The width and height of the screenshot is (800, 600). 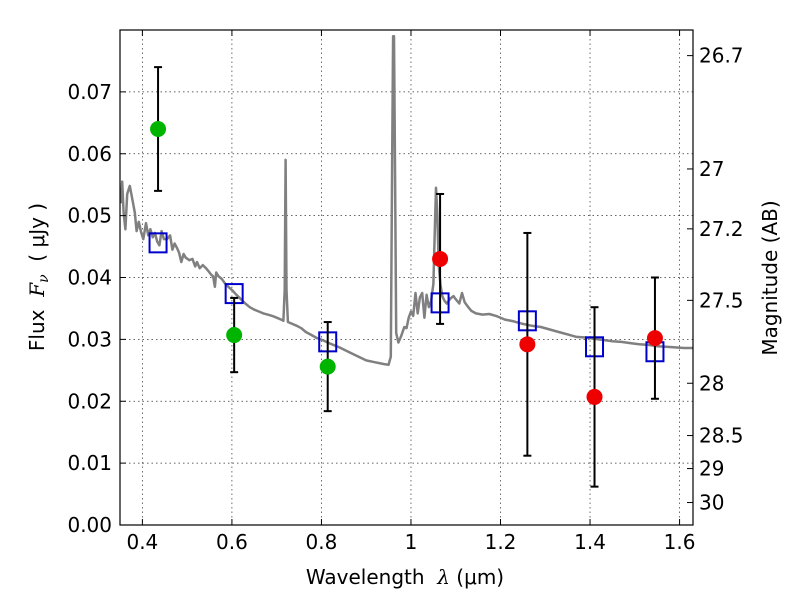 I want to click on y2-tick-label: 28, so click(x=711, y=383).